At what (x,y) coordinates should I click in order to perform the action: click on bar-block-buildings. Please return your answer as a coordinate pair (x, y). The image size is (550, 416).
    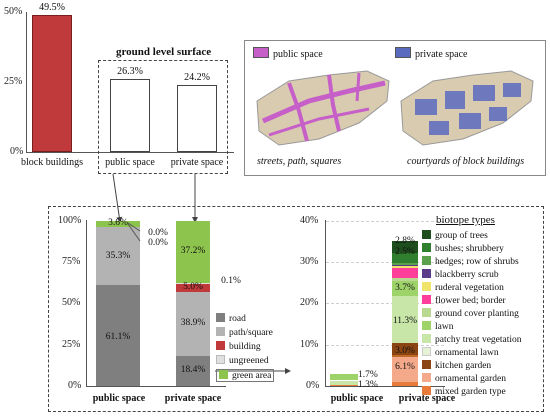
    Looking at the image, I should click on (52, 83).